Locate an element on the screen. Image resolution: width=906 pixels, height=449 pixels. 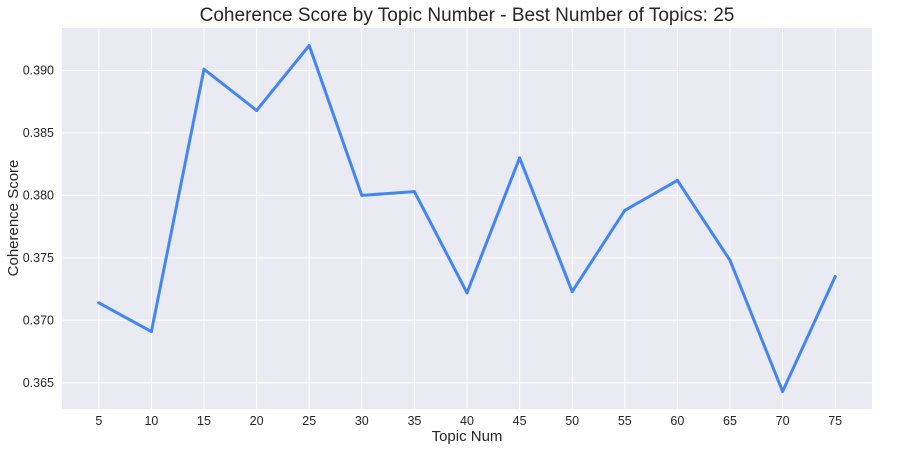
x-tick-labels: 5 10 15 20 25 30 35 40 45 50 55 60 65 70 75 is located at coordinates (468, 421).